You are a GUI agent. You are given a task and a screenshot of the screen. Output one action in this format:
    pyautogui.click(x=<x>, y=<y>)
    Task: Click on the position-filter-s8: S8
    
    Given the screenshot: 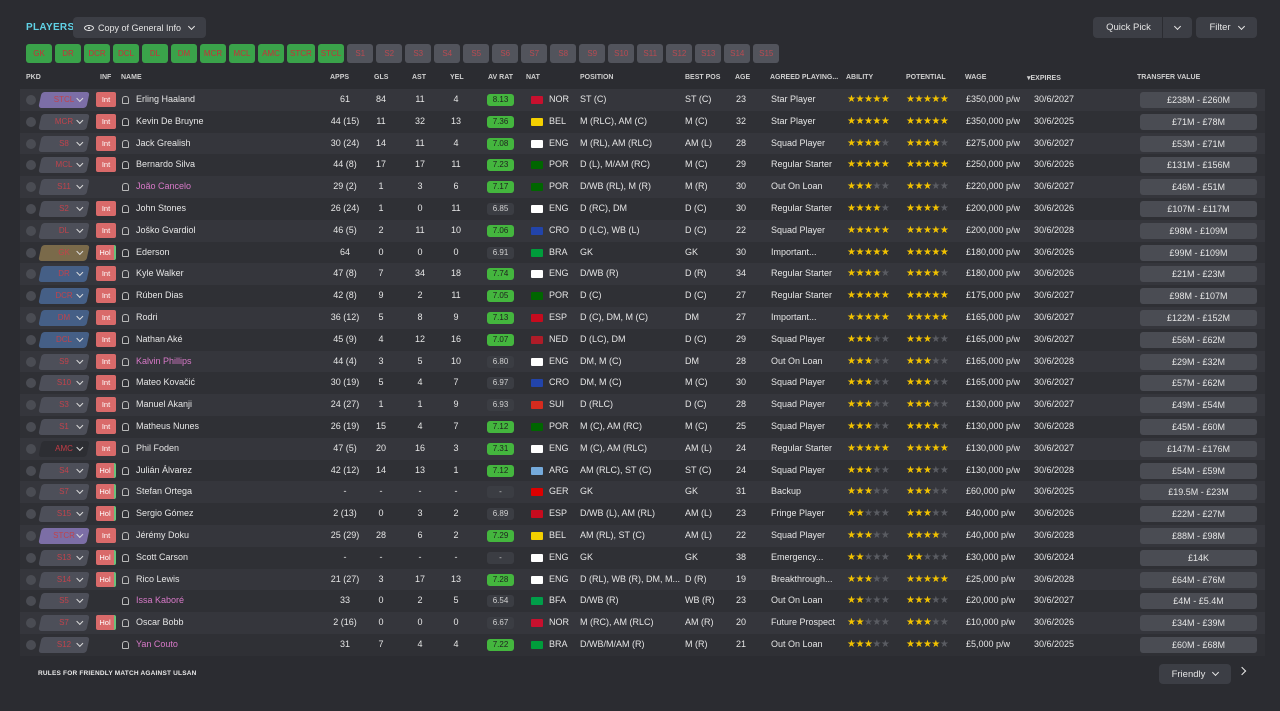 What is the action you would take?
    pyautogui.click(x=563, y=53)
    